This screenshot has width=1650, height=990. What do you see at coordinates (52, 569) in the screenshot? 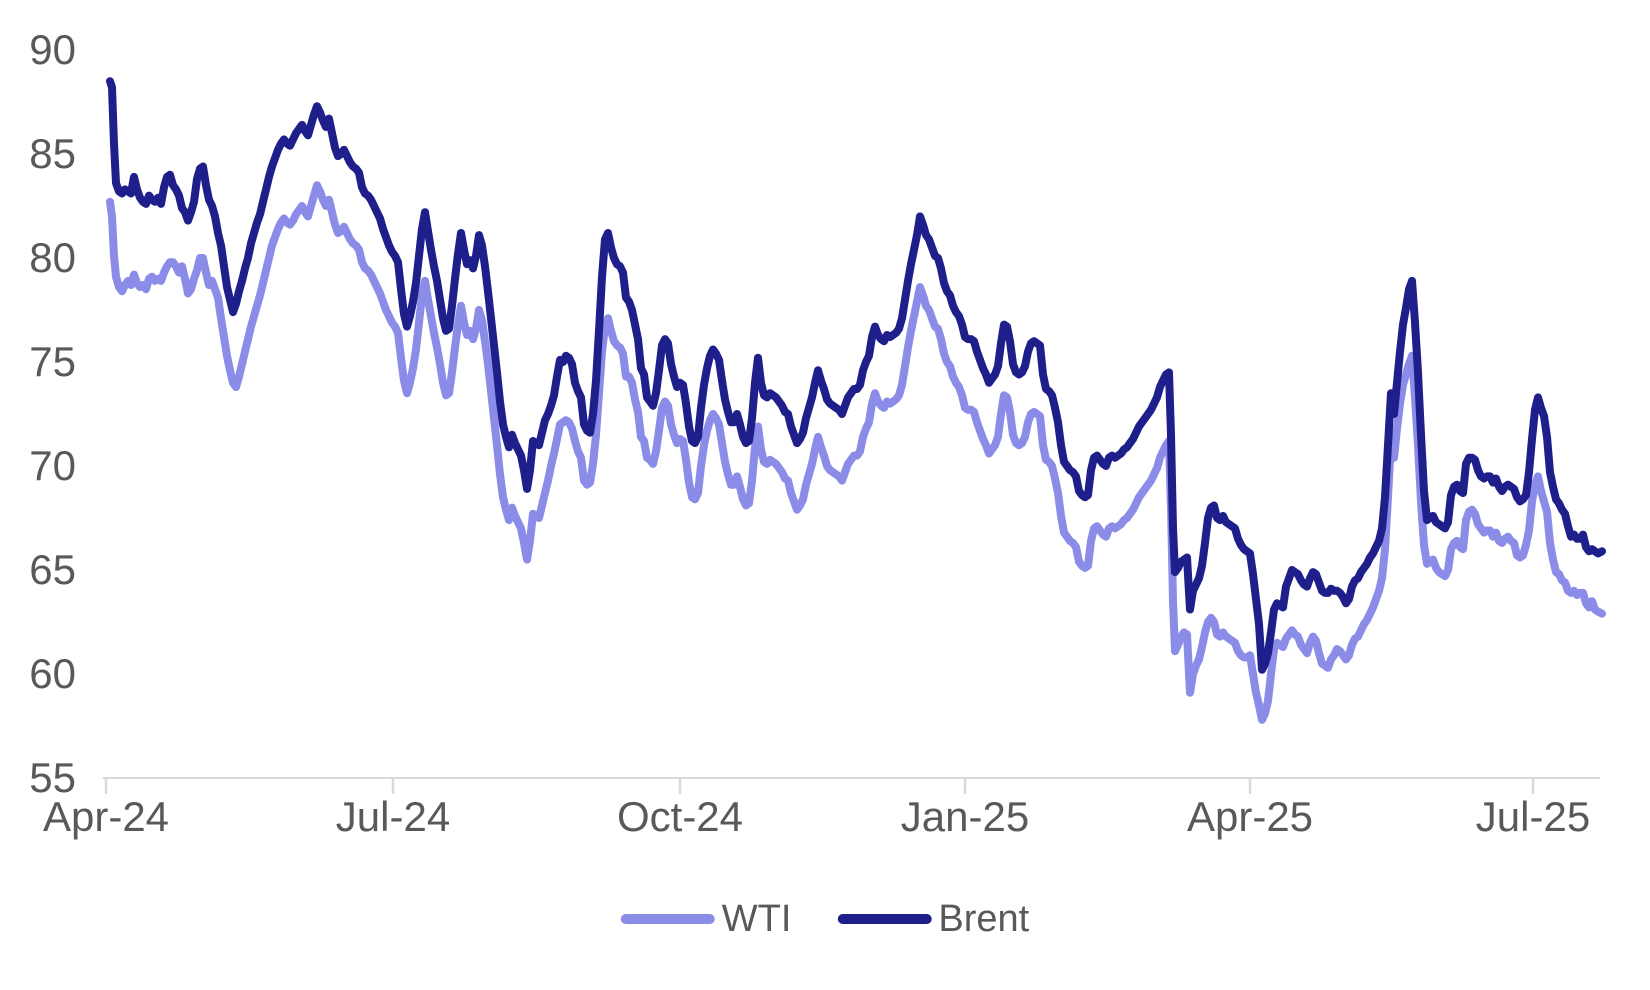
I see `y-tick-label: 65` at bounding box center [52, 569].